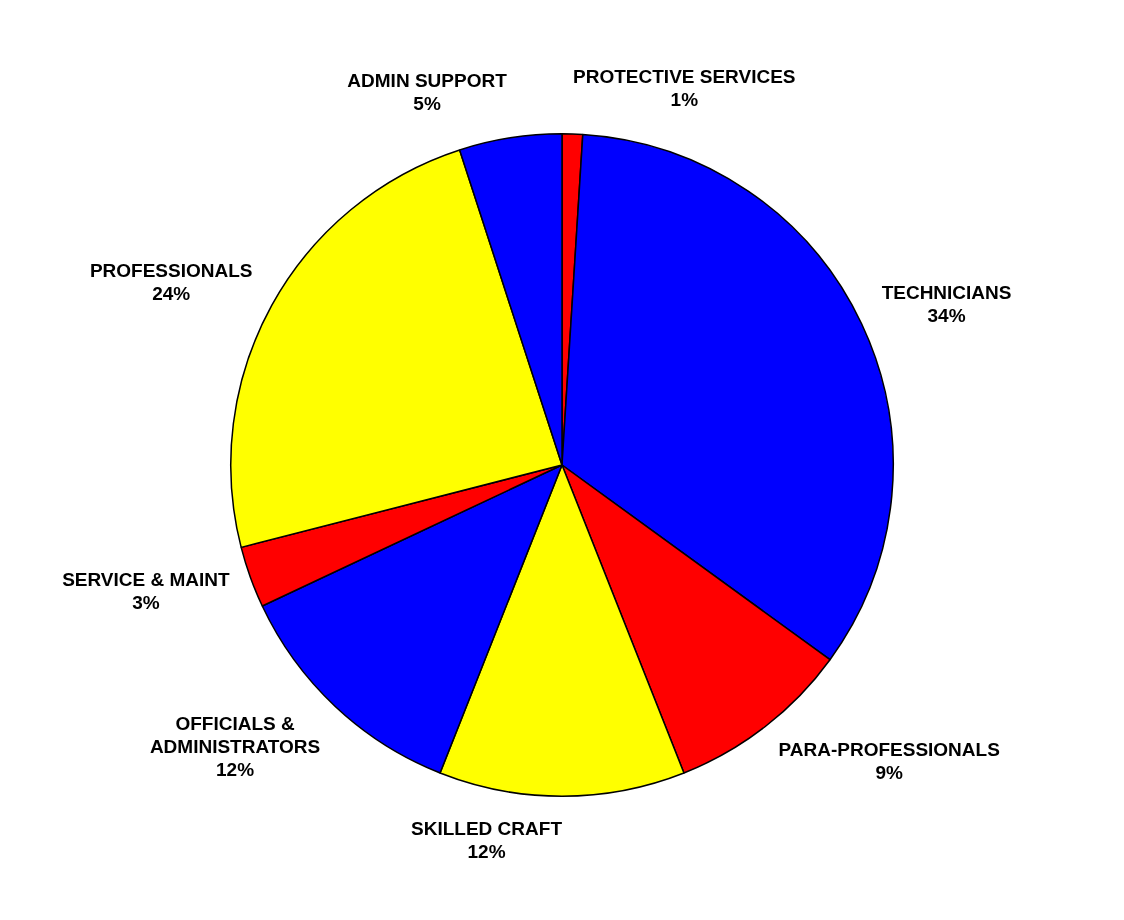  I want to click on data-label: 9%, so click(889, 773).